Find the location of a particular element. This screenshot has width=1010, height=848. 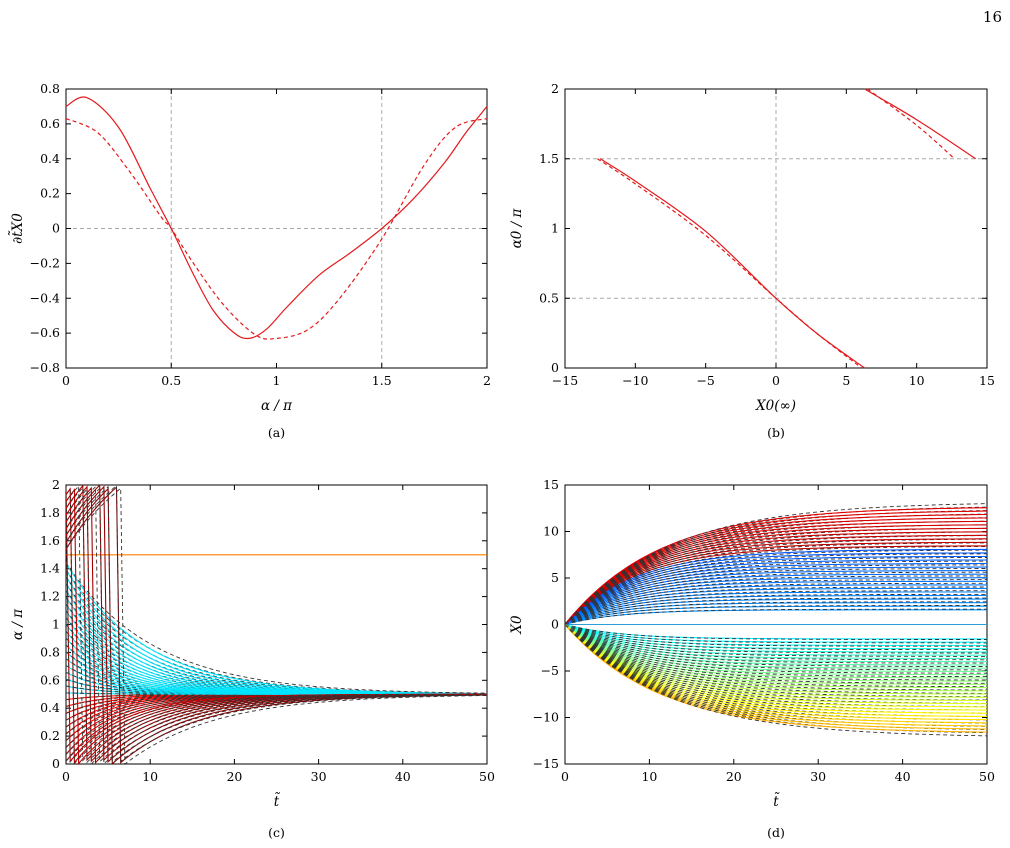

series-line-solid is located at coordinates (920, 124).